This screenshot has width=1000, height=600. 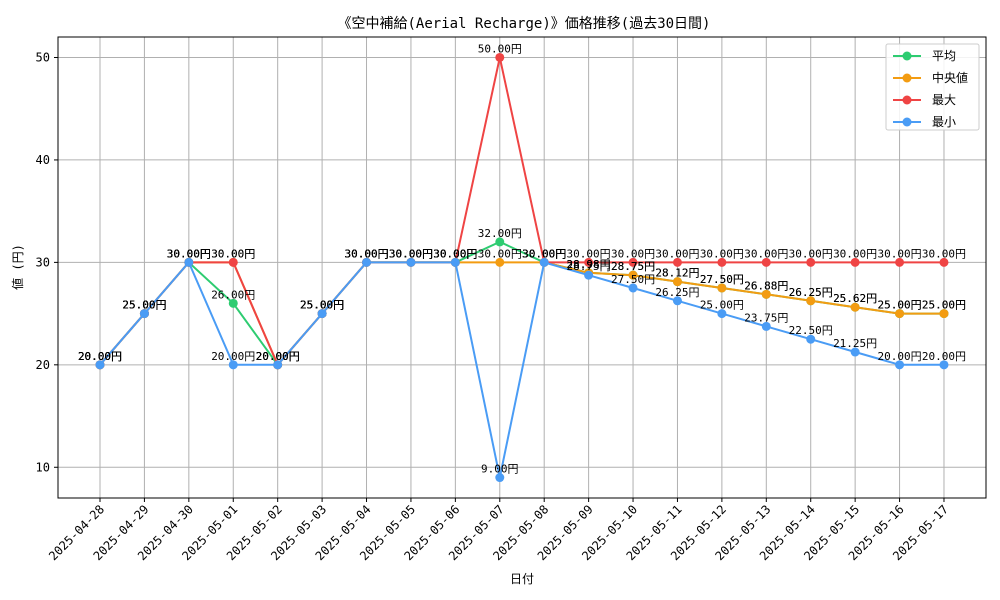 What do you see at coordinates (43, 467) in the screenshot?
I see `y-tick-label: 10` at bounding box center [43, 467].